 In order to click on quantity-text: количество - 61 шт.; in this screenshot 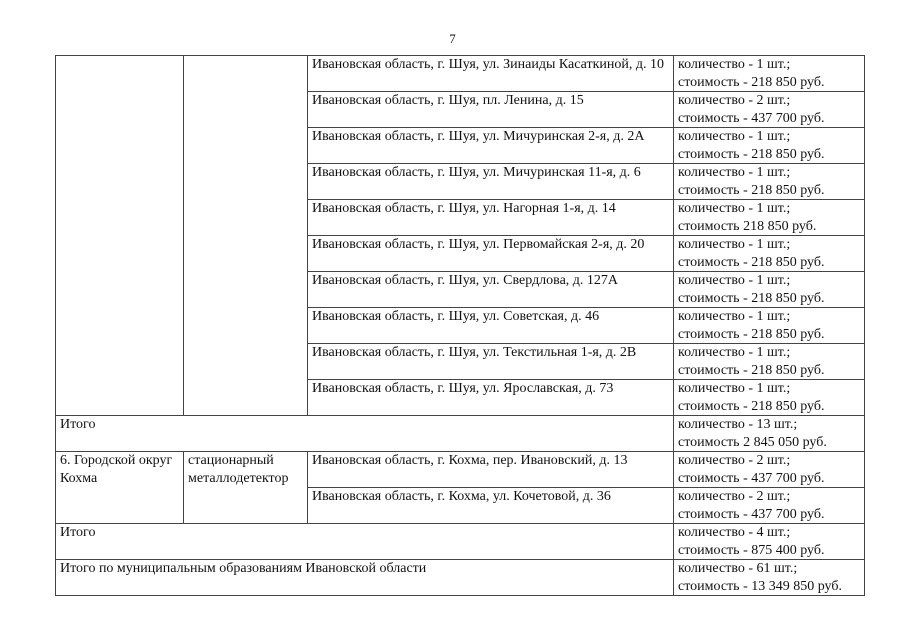, I will do `click(738, 568)`.